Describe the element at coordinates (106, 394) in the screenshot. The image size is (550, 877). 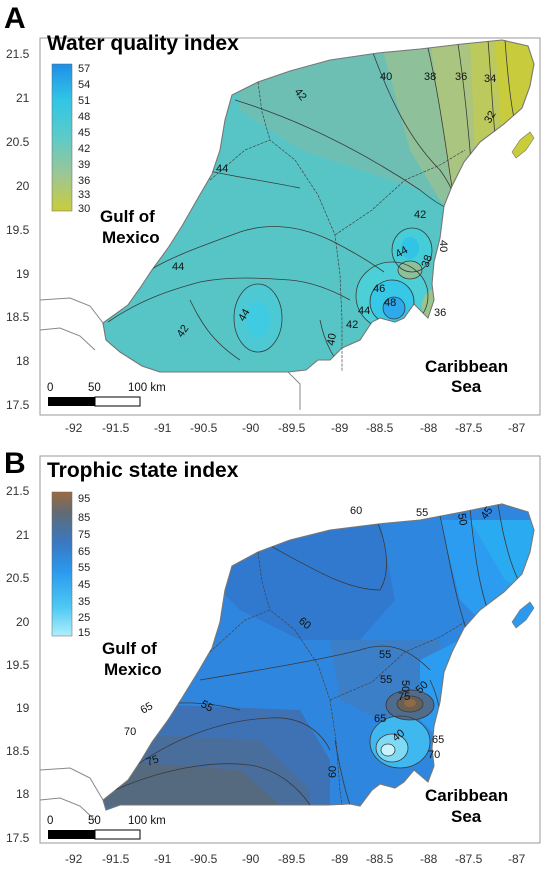
I see `scale-bar-a: 0 50 100 km` at that location.